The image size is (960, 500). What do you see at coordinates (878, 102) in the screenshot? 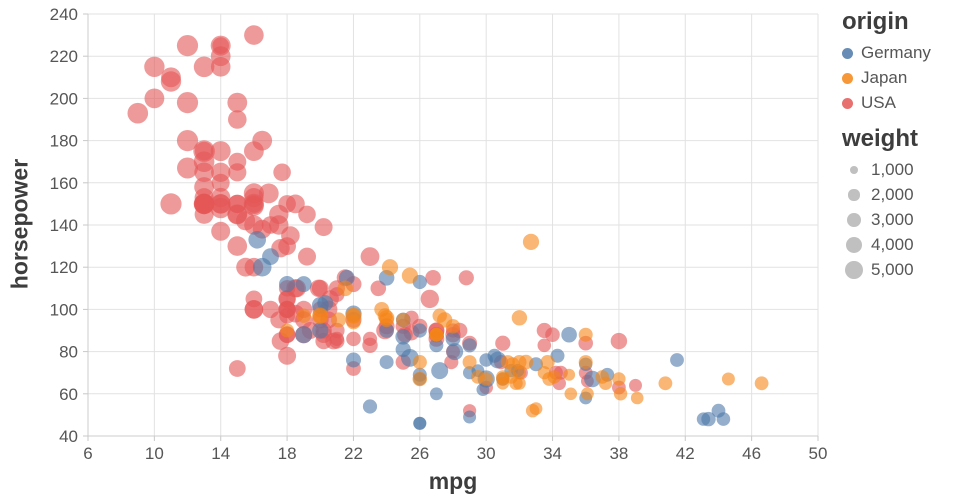
I see `legend-label-usa: USA` at bounding box center [878, 102].